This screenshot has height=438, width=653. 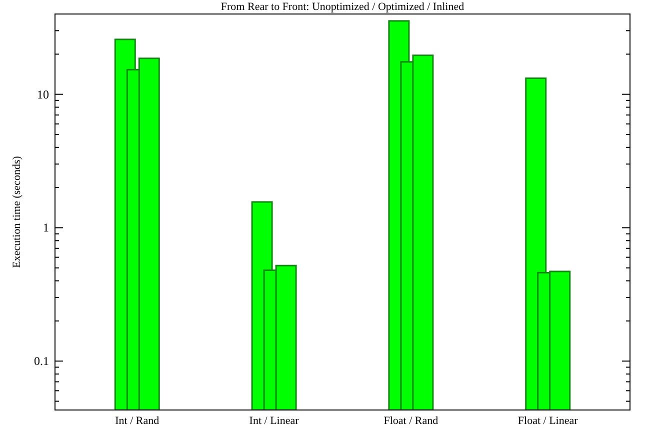 I want to click on x-tick-label: Float / Linear, so click(x=548, y=421).